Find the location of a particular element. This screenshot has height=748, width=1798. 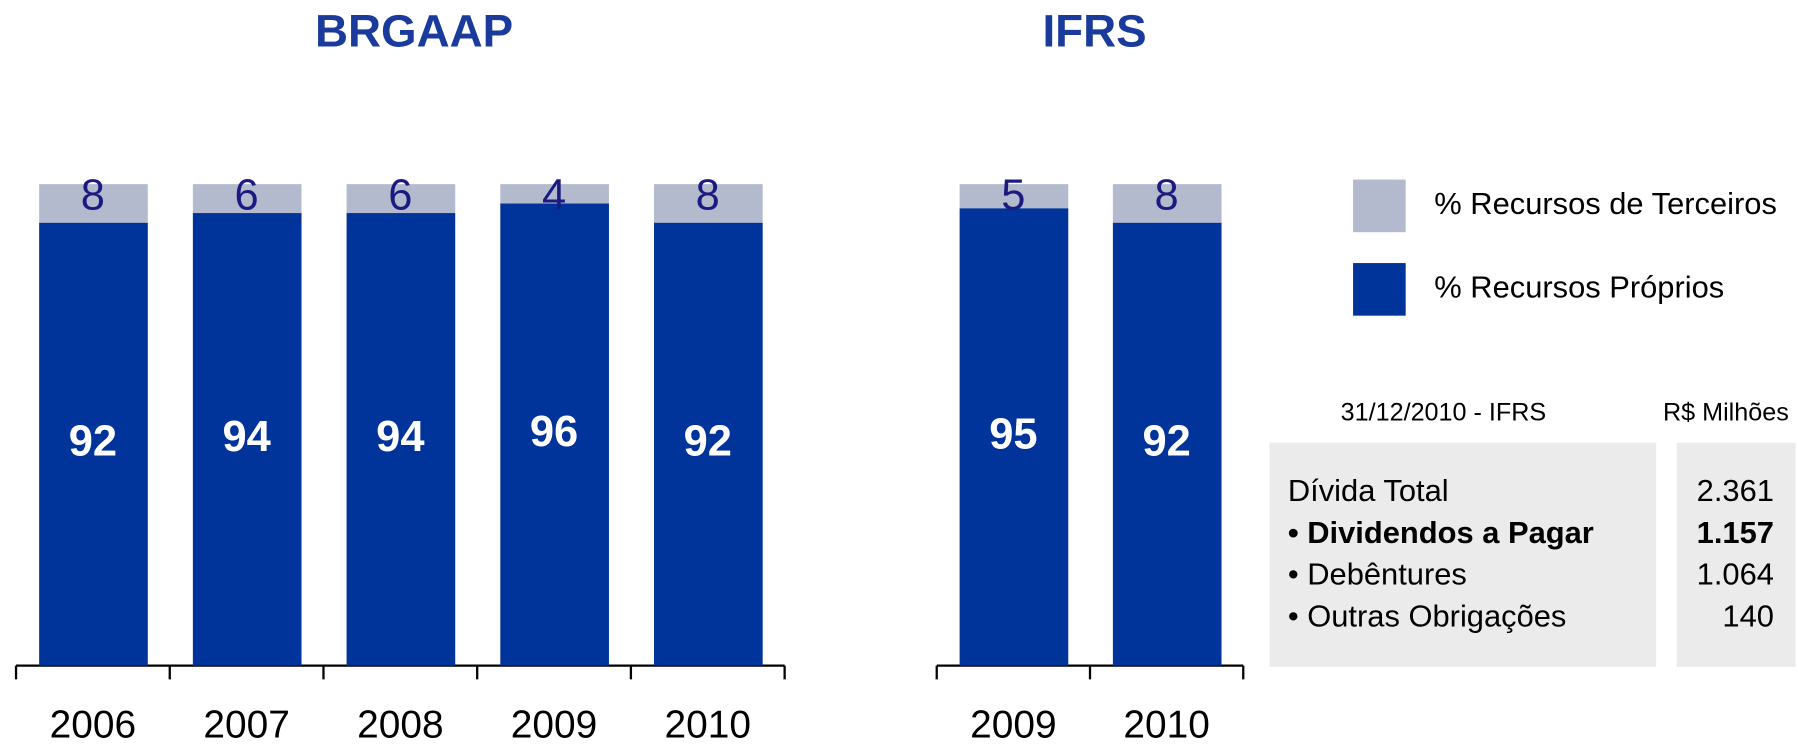

table-label: • Dividendos a Pagar is located at coordinates (1441, 532).